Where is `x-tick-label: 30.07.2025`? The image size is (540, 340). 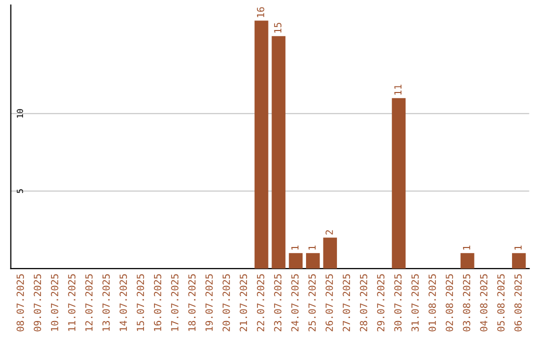
x-tick-label: 30.07.2025 is located at coordinates (398, 303).